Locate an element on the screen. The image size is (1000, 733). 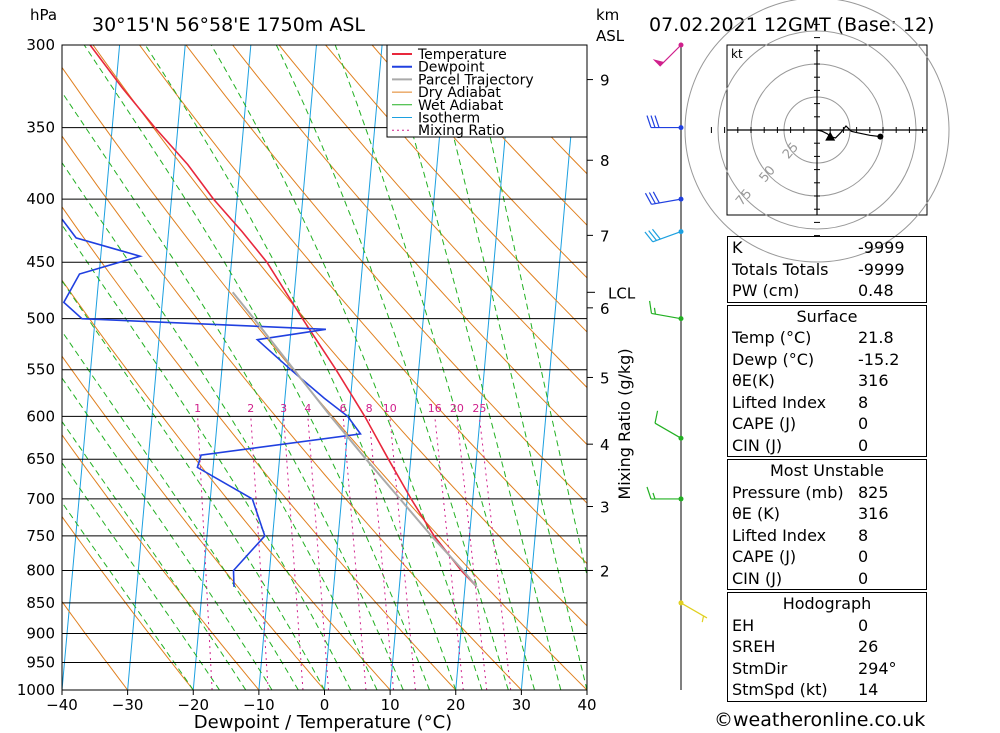
stat-label: Totals Totals is located at coordinates (780, 269).